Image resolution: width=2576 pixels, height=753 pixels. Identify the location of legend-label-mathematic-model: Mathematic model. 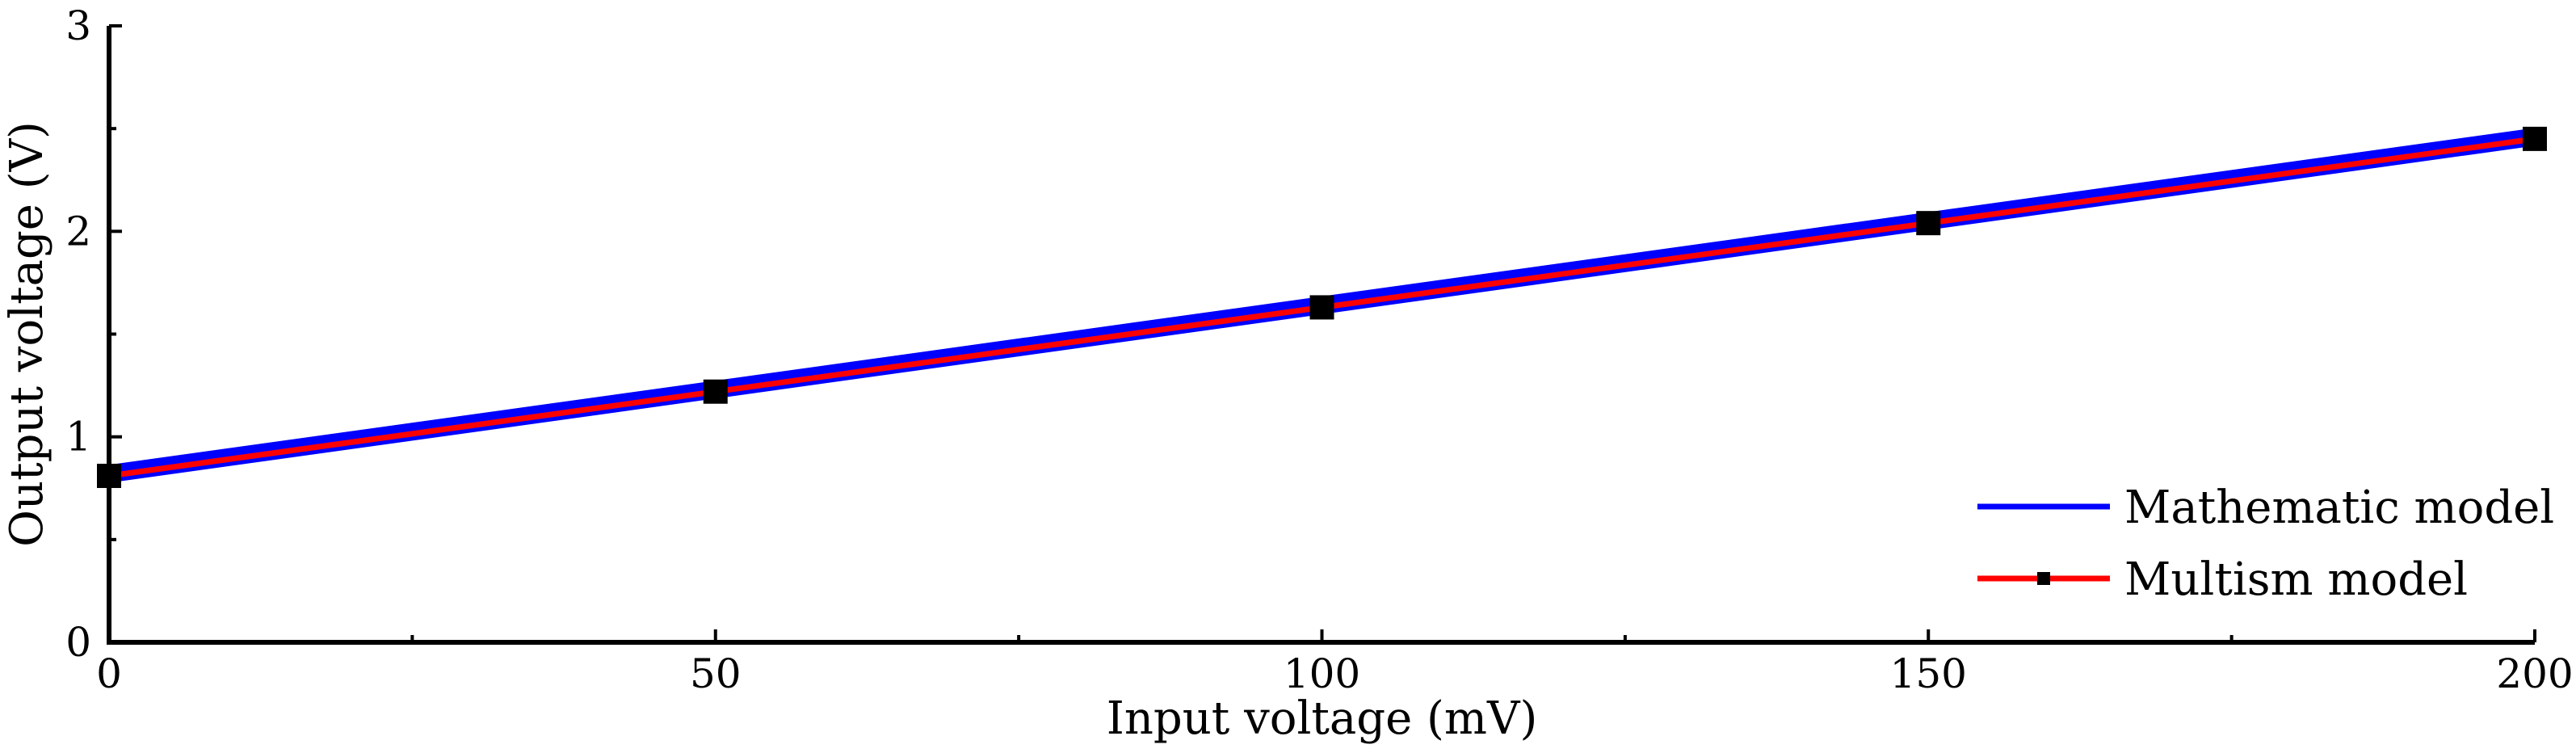
(2339, 508).